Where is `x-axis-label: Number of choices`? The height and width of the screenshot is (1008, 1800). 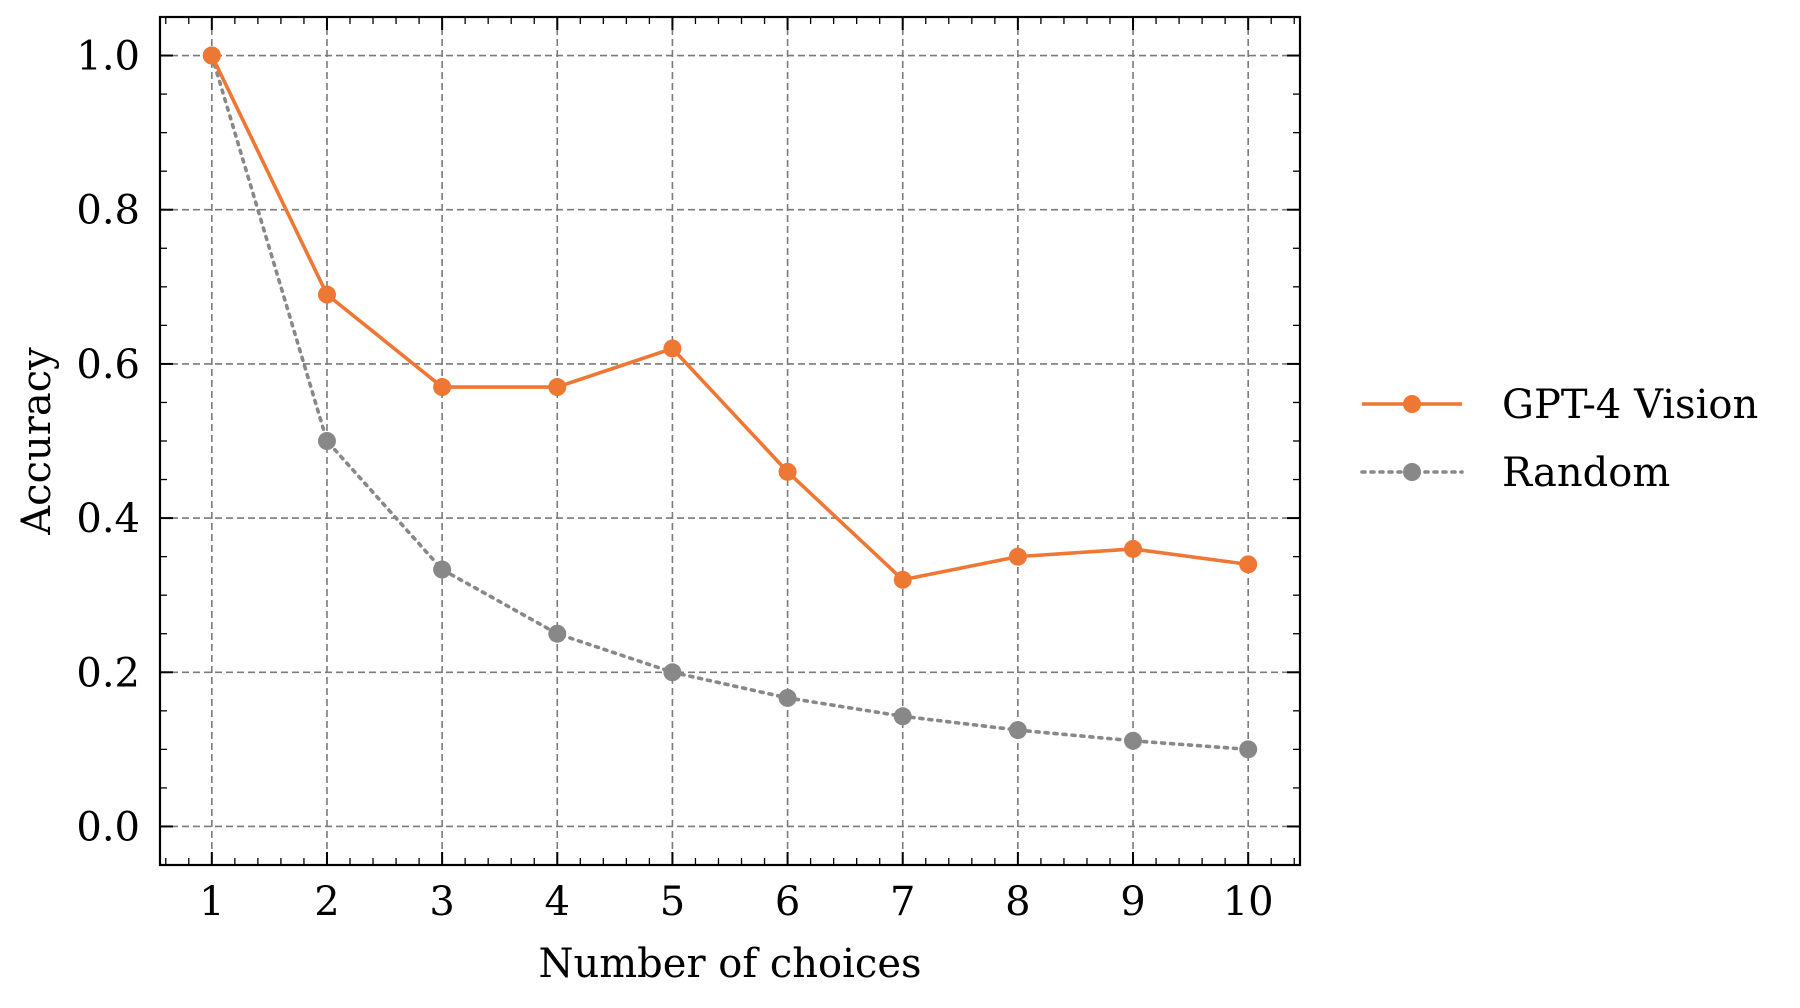 x-axis-label: Number of choices is located at coordinates (729, 964).